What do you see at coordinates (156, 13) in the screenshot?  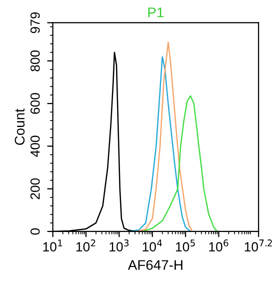 I see `chart-title: P1` at bounding box center [156, 13].